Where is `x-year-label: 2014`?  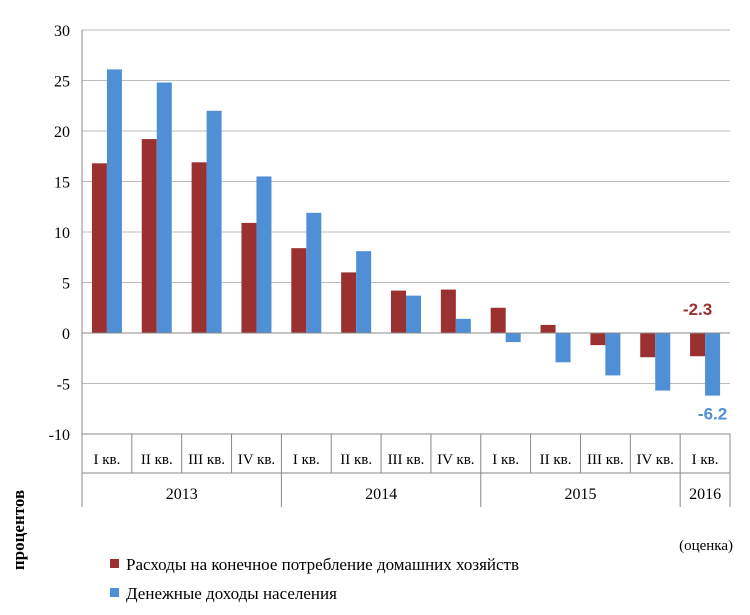
x-year-label: 2014 is located at coordinates (381, 494).